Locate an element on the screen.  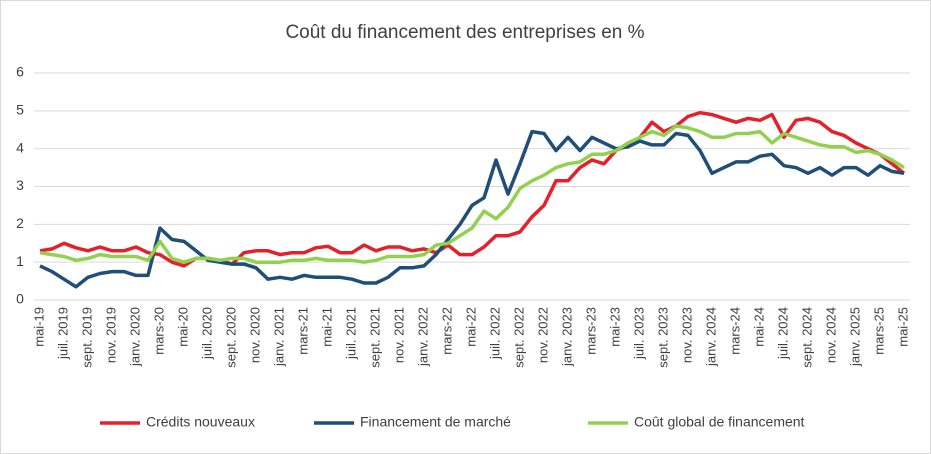
x-tick-label: mars-22 is located at coordinates (446, 331).